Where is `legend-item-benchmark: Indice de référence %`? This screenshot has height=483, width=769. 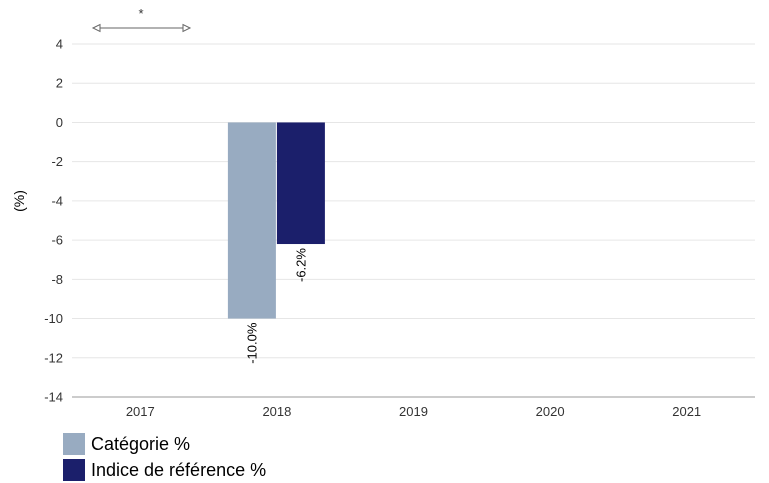 legend-item-benchmark: Indice de référence % is located at coordinates (164, 470).